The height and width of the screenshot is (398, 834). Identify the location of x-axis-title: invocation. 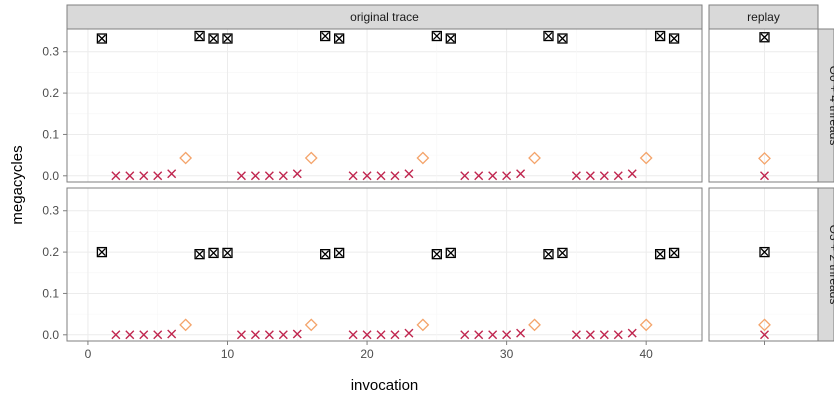
(385, 385).